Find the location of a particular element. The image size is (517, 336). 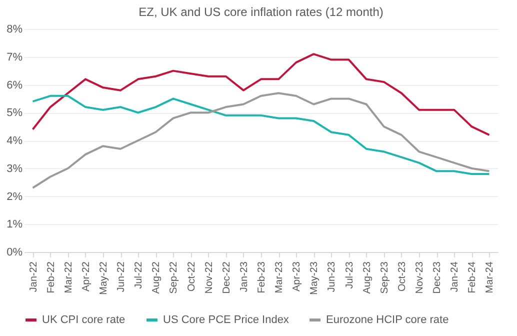

x-tick-label: Oct-23 is located at coordinates (402, 276).